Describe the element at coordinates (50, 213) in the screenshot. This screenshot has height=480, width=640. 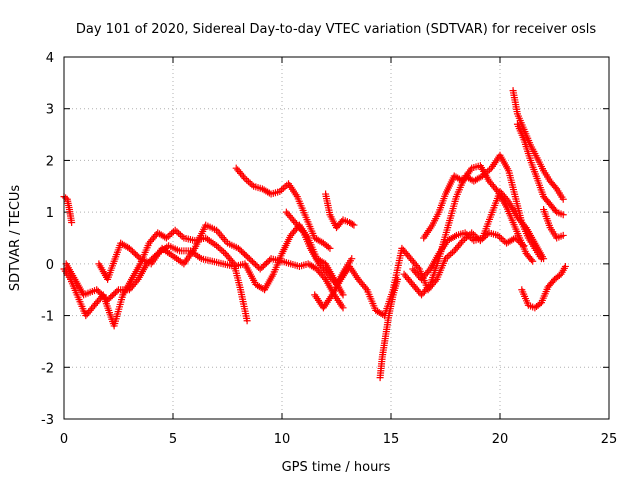
I see `y-tick-label: 1` at that location.